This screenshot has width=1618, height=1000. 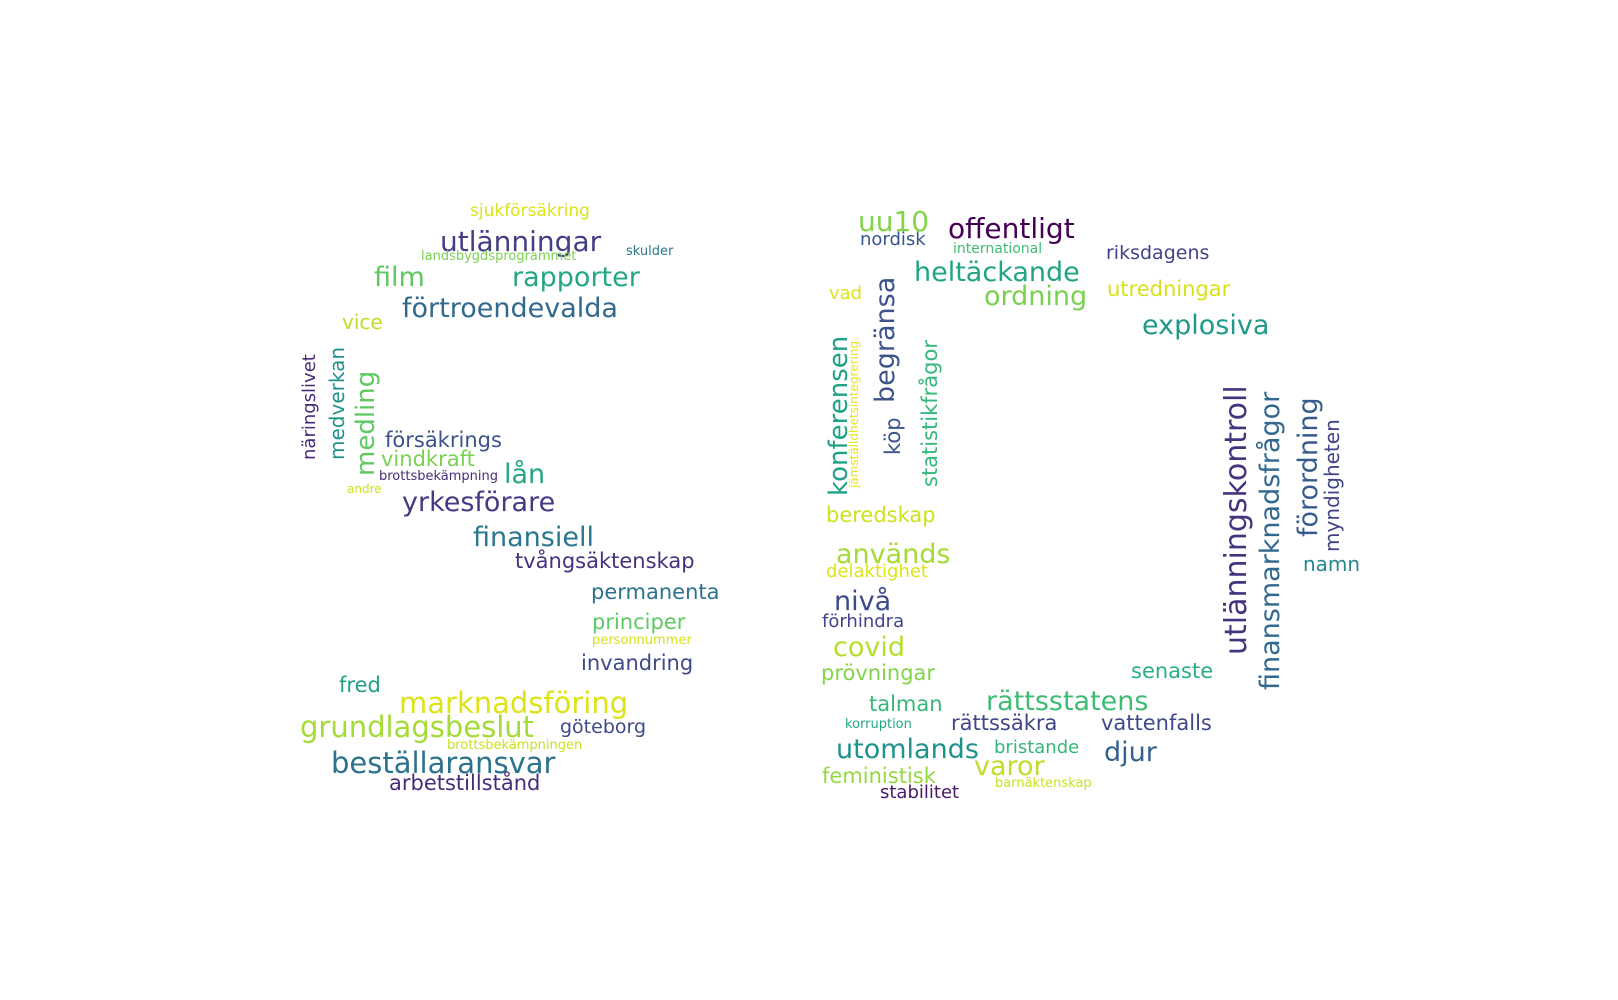 What do you see at coordinates (1332, 564) in the screenshot?
I see `word: namn` at bounding box center [1332, 564].